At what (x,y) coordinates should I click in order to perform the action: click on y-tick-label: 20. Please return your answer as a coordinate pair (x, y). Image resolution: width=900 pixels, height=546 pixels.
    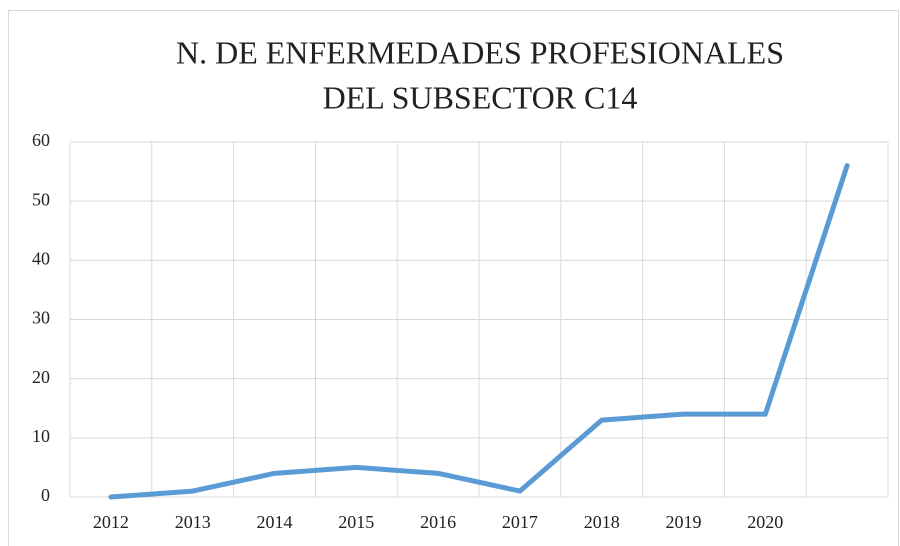
    Looking at the image, I should click on (41, 377).